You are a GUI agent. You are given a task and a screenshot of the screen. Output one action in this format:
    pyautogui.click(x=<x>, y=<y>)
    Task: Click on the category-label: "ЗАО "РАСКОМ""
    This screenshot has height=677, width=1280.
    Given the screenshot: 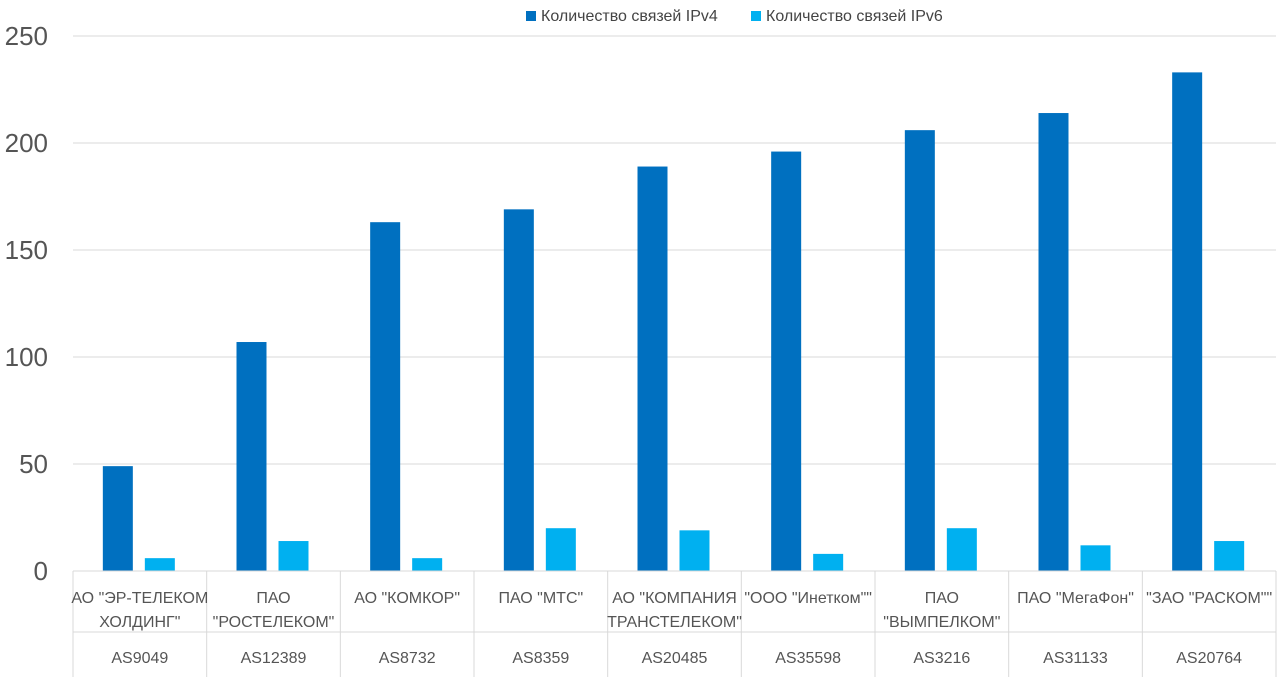 What is the action you would take?
    pyautogui.click(x=1209, y=598)
    